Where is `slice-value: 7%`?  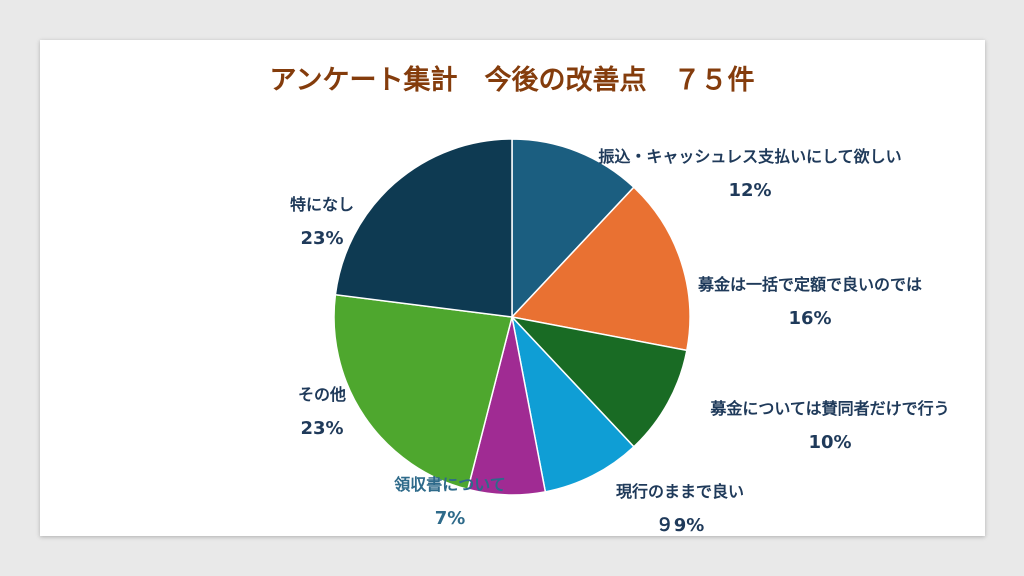 slice-value: 7% is located at coordinates (450, 518).